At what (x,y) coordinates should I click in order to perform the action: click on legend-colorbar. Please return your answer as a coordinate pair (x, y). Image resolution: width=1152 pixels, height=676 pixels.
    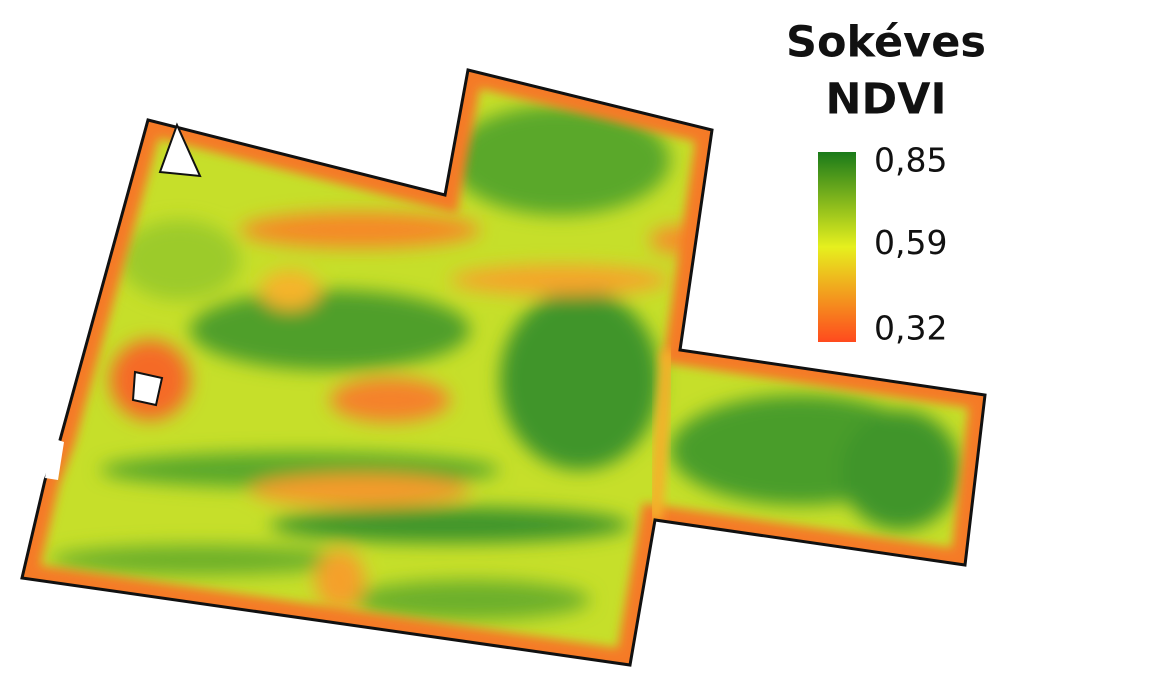
    Looking at the image, I should click on (837, 247).